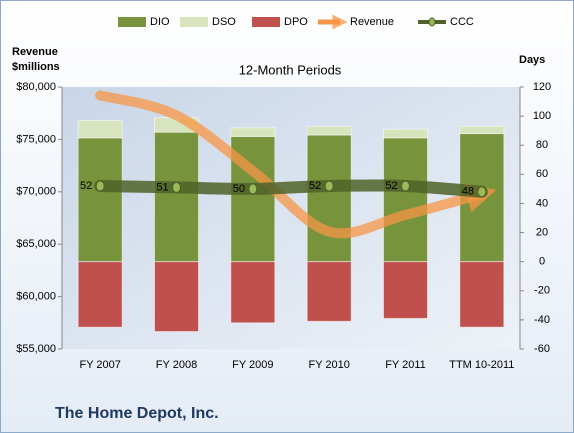 The image size is (574, 433). Describe the element at coordinates (160, 22) in the screenshot. I see `legend-label: DIO` at that location.